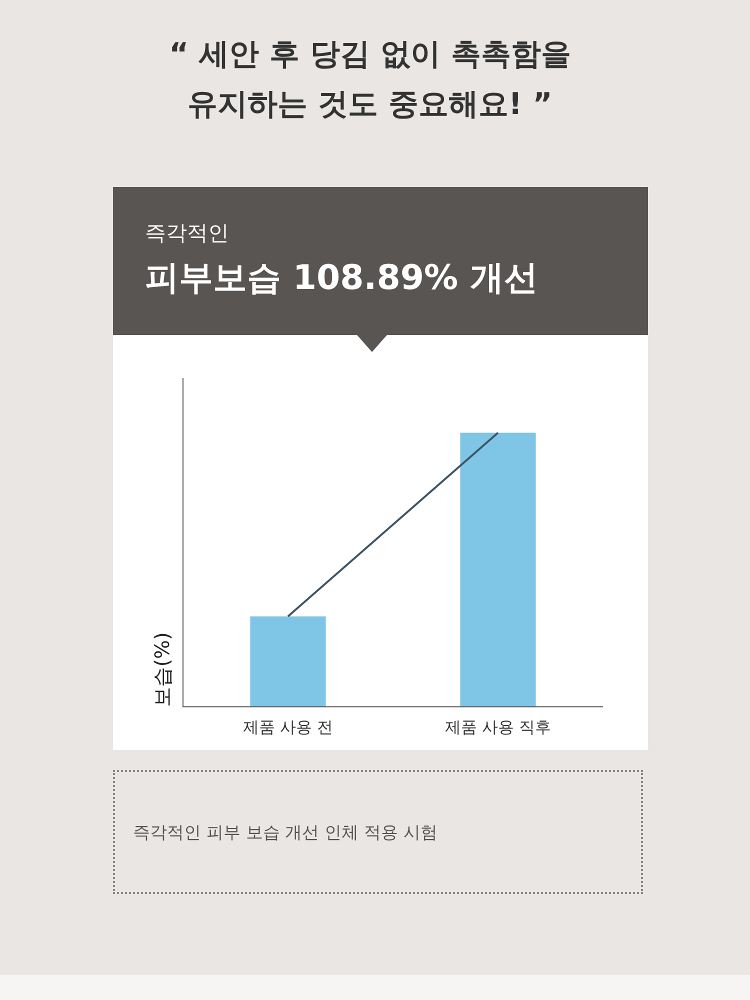 This screenshot has height=1000, width=750. Describe the element at coordinates (498, 727) in the screenshot. I see `x-tick-label: 제품 사용 직후` at that location.